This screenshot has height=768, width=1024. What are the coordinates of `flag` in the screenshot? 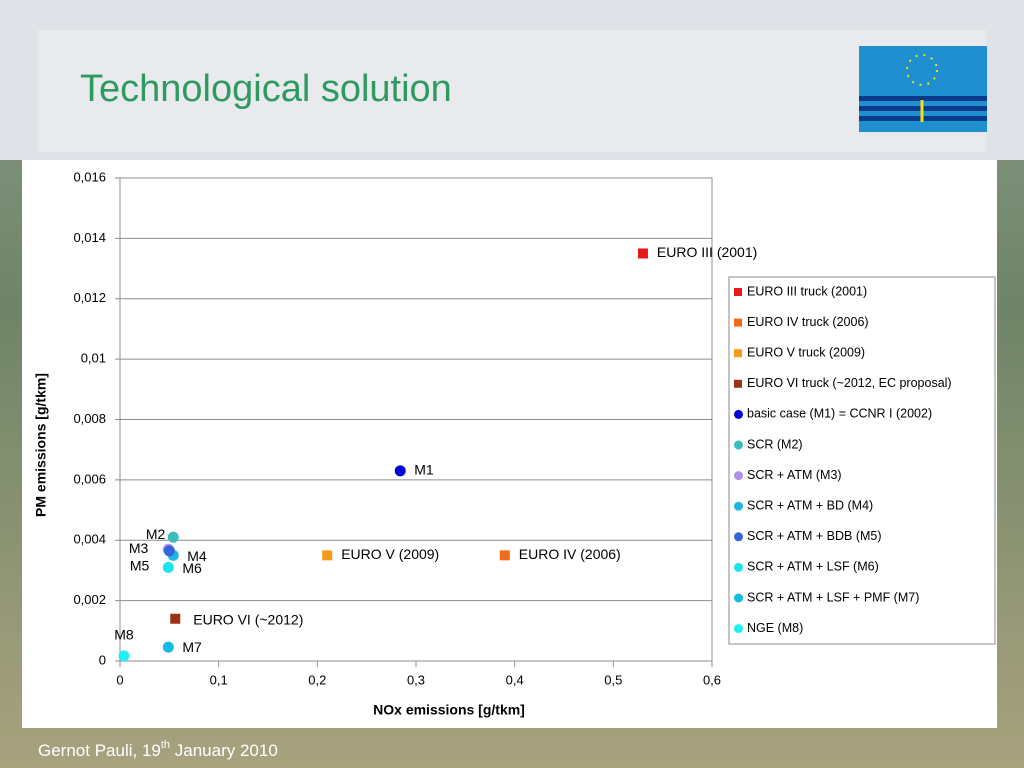 It's located at (923, 89).